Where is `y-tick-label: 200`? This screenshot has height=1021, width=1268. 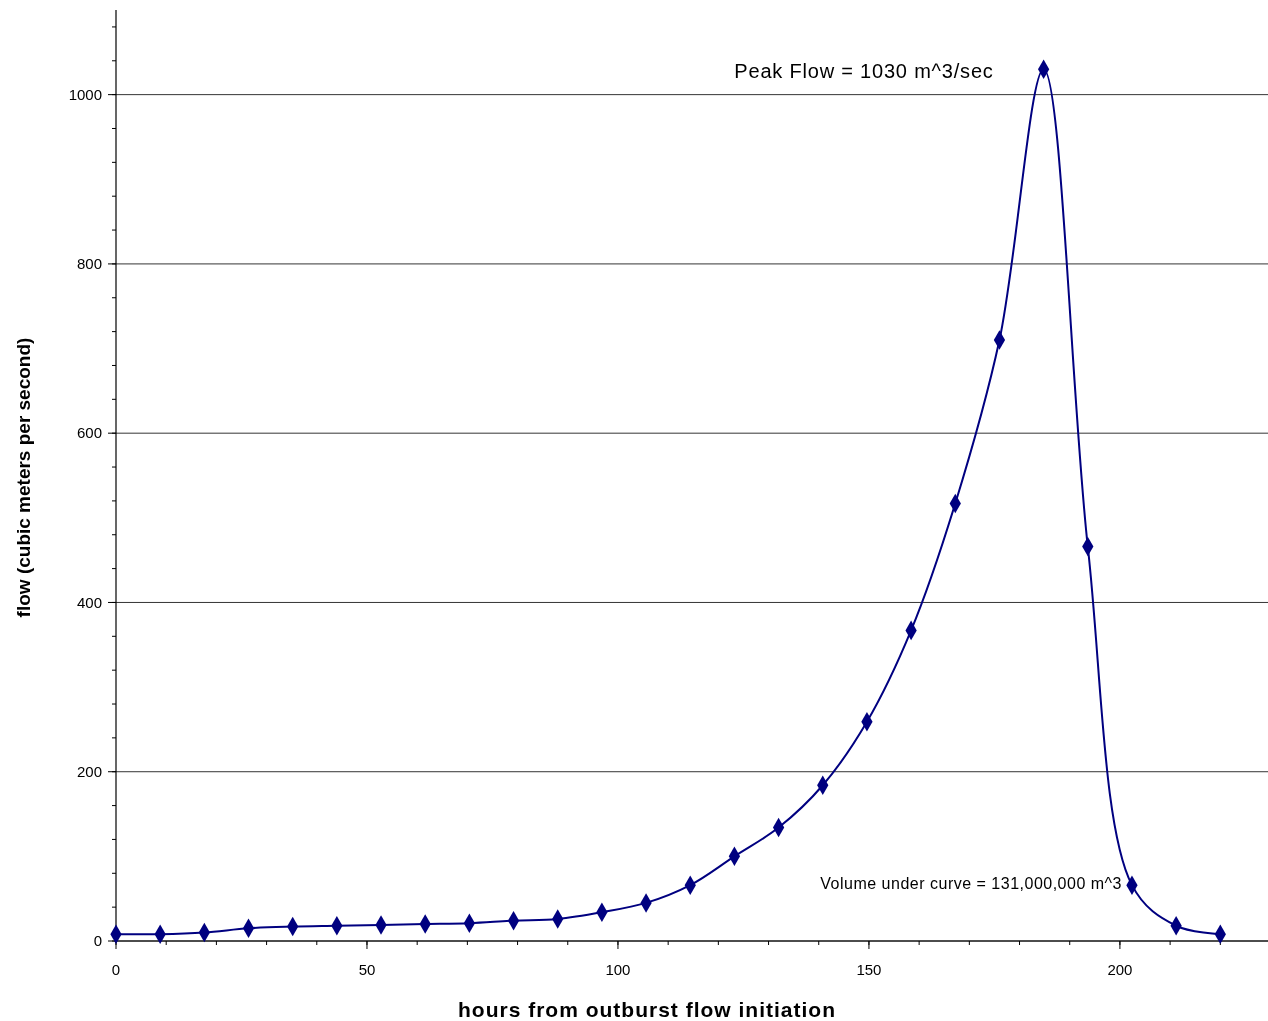
y-tick-label: 200 is located at coordinates (89, 771).